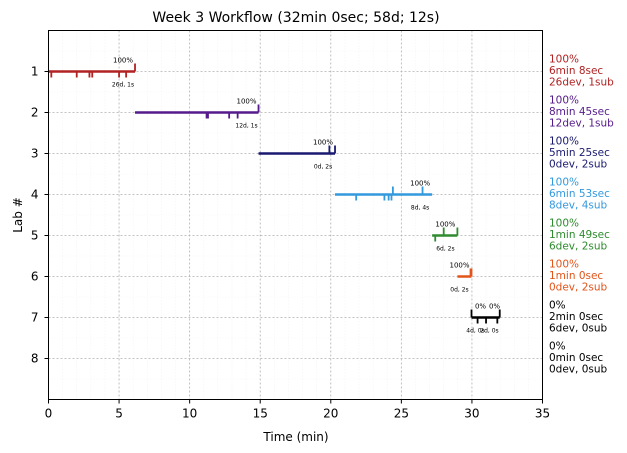 This screenshot has width=627, height=453. What do you see at coordinates (35, 154) in the screenshot?
I see `y-tick-label: 3` at bounding box center [35, 154].